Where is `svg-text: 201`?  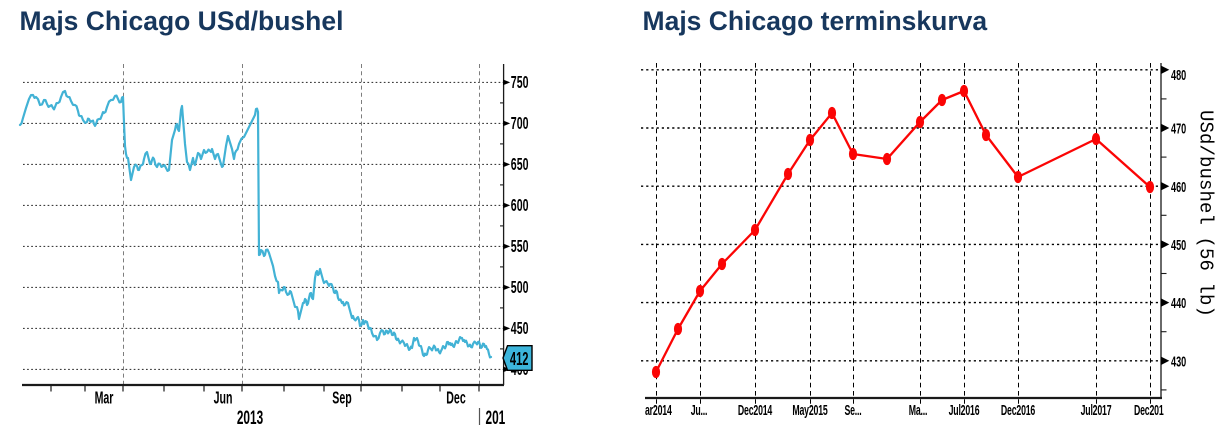
svg-text: 201 is located at coordinates (496, 418).